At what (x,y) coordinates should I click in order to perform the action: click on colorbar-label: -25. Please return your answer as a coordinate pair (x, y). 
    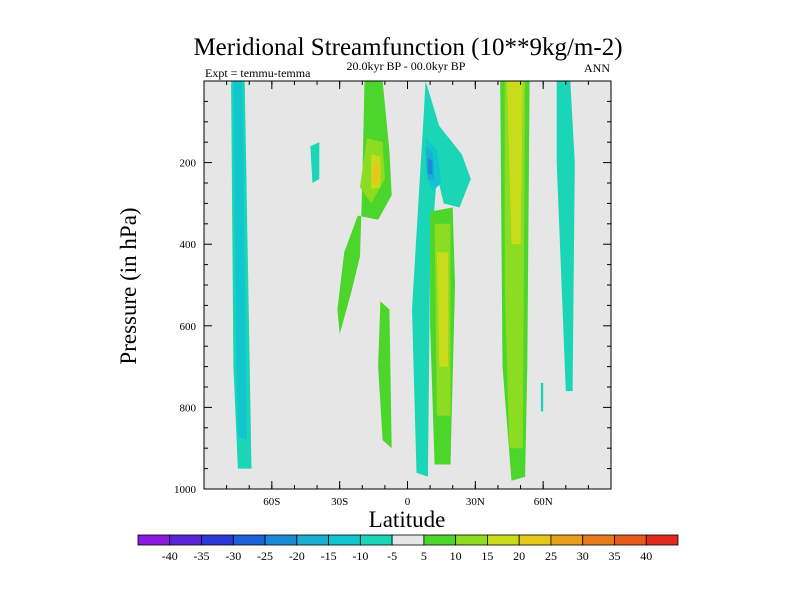
    Looking at the image, I should click on (265, 556).